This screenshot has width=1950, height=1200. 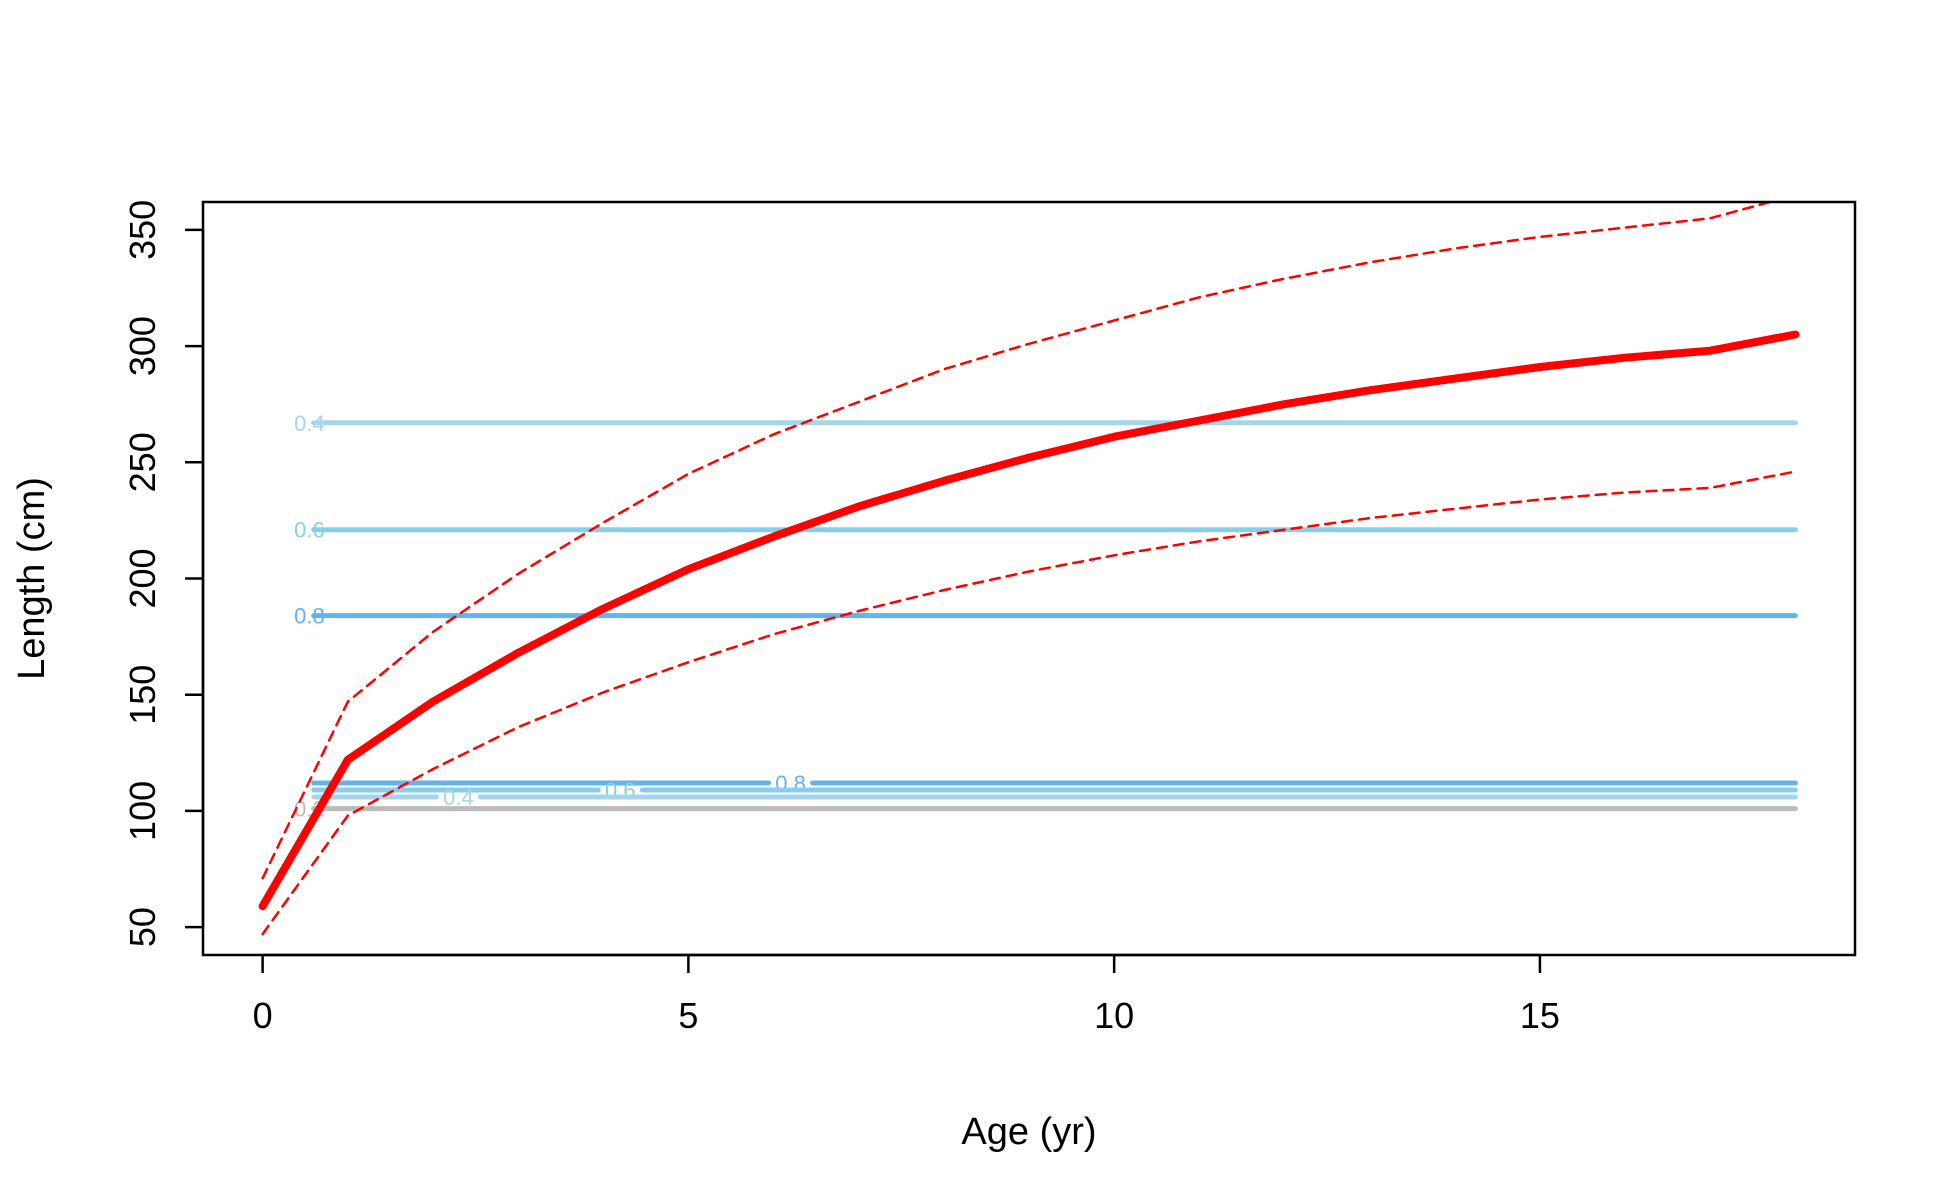 What do you see at coordinates (309, 616) in the screenshot?
I see `contour-label: 0.8` at bounding box center [309, 616].